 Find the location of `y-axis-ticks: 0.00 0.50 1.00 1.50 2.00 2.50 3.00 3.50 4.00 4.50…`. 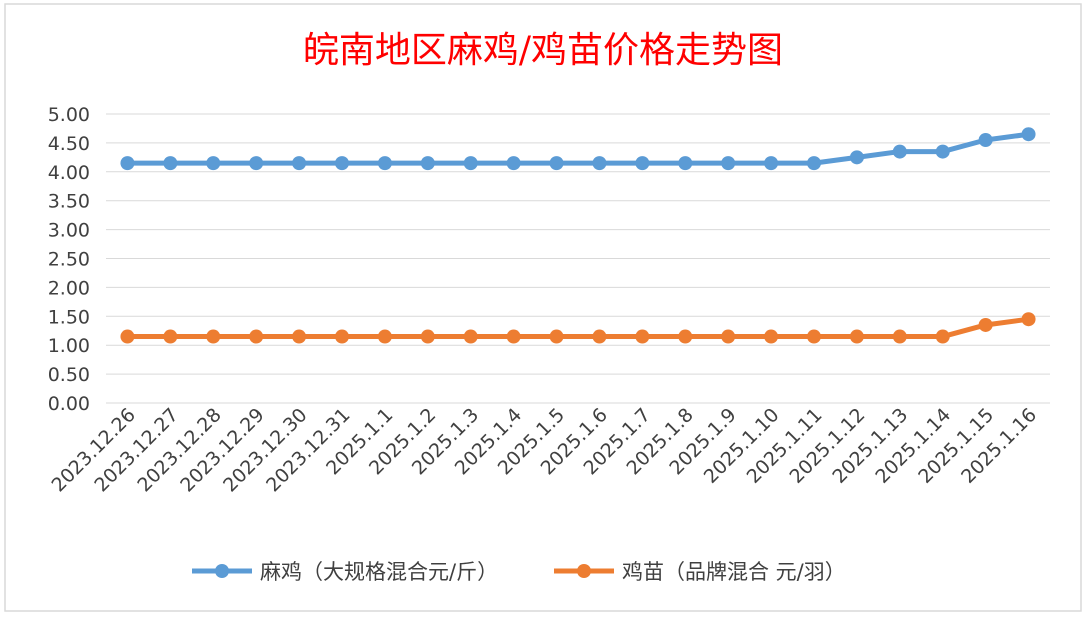

y-axis-ticks: 0.00 0.50 1.00 1.50 2.00 2.50 3.00 3.50 4.00 4.50… is located at coordinates (69, 259).